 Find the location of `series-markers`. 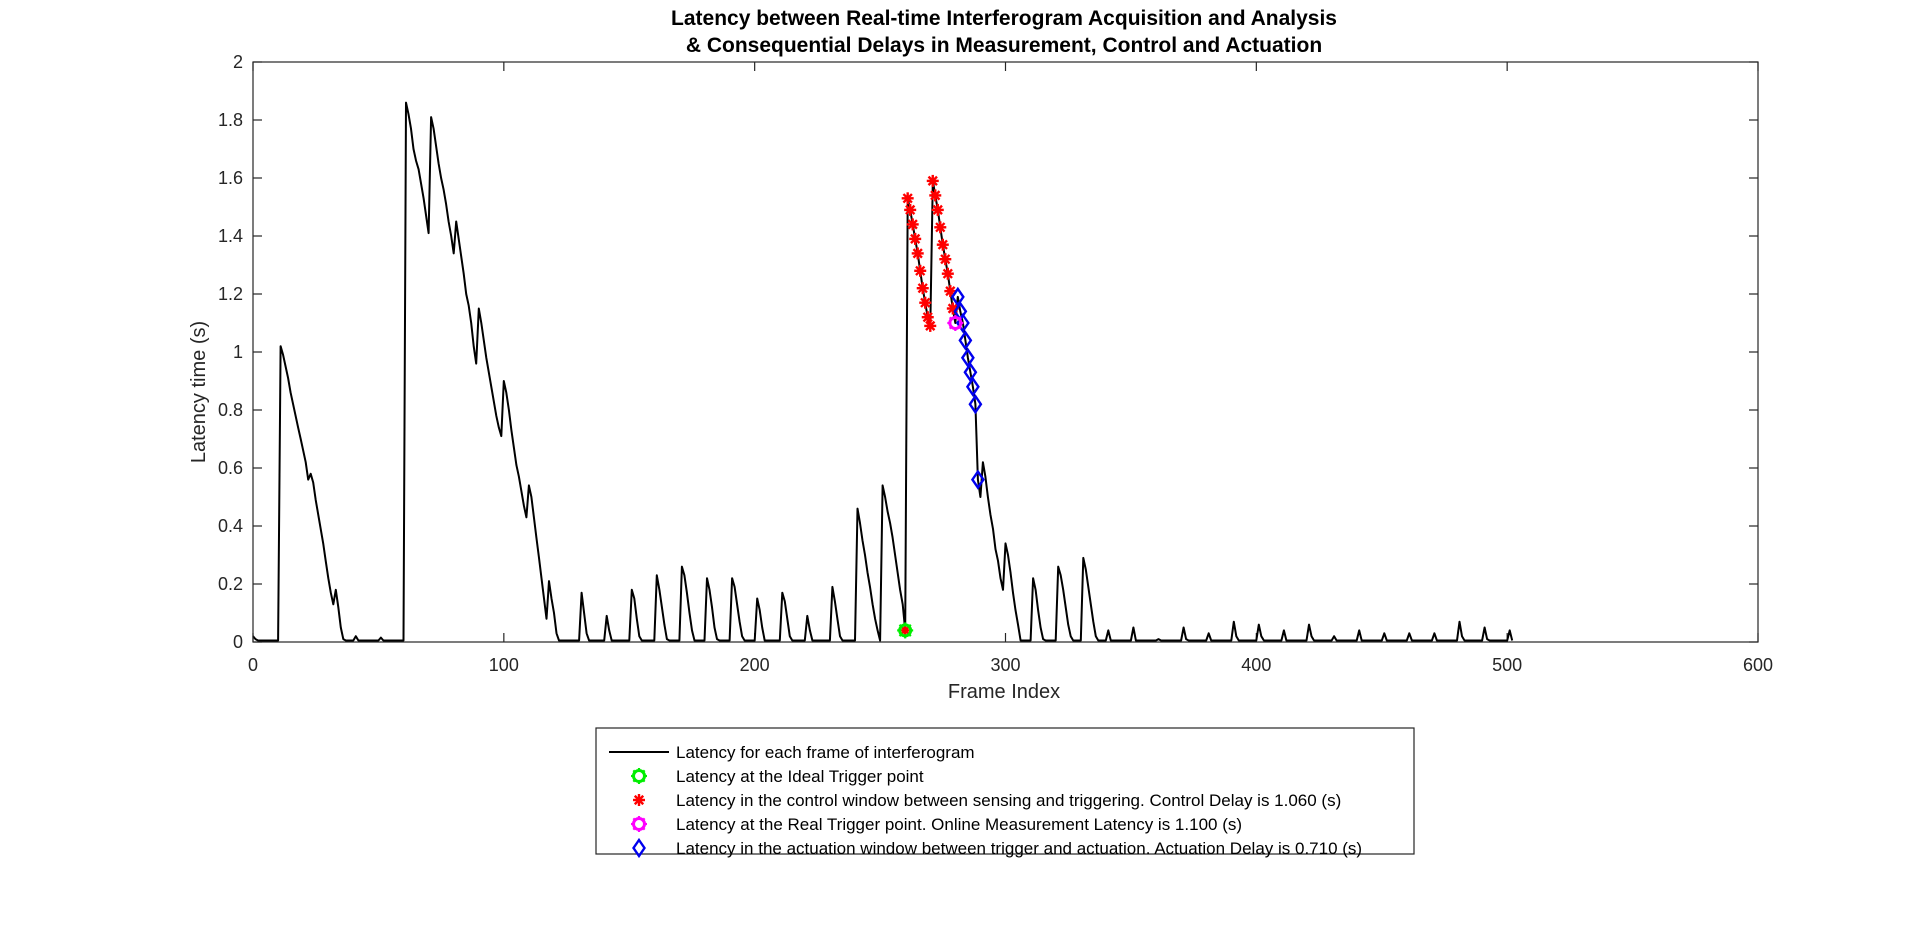

series-markers is located at coordinates (941, 406).